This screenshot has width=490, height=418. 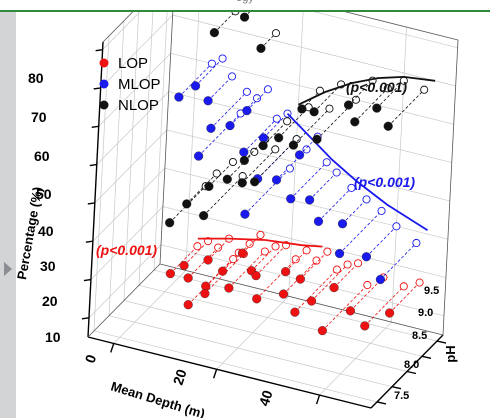 What do you see at coordinates (450, 353) in the screenshot?
I see `y-axis-label: pH` at bounding box center [450, 353].